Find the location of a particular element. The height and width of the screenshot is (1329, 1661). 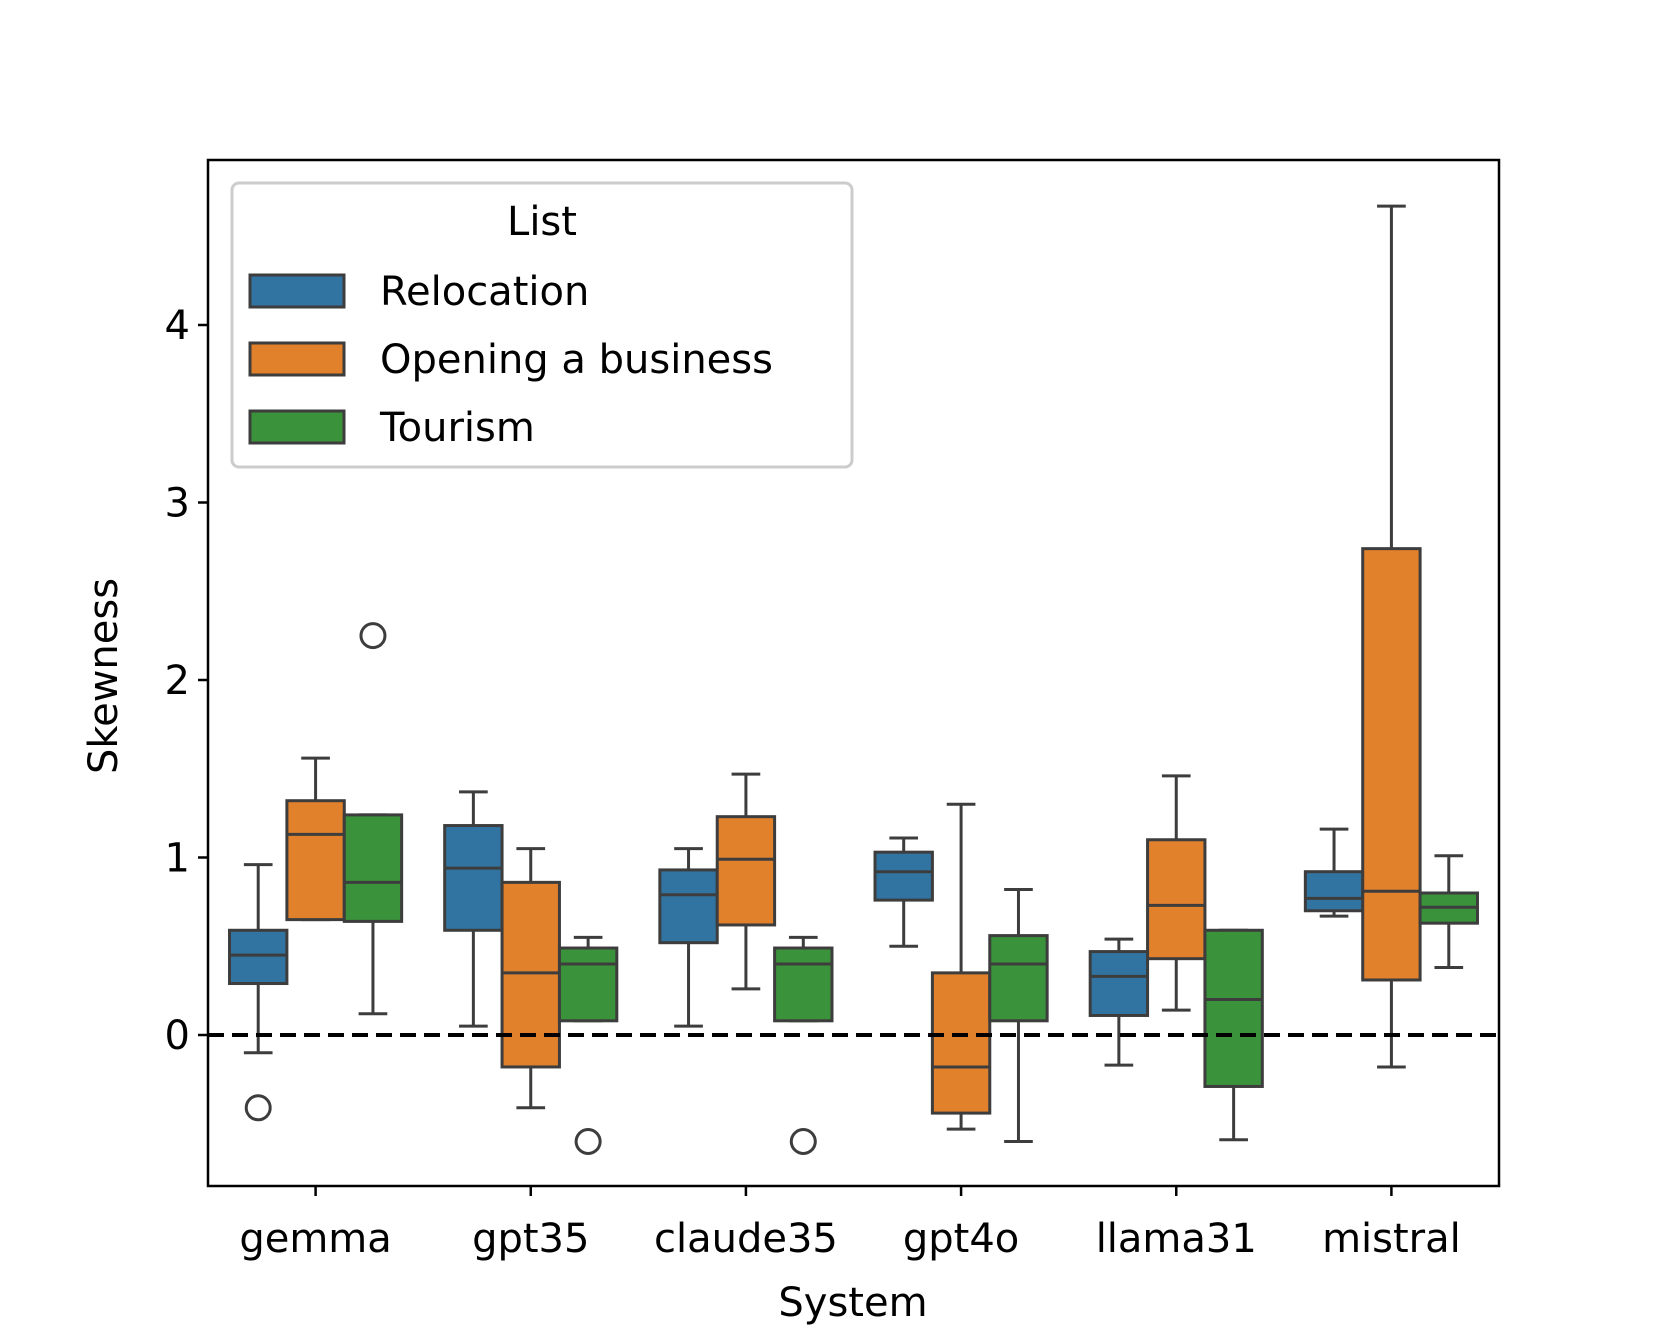

x-tick-label-llama31: llama31 is located at coordinates (1176, 1239).